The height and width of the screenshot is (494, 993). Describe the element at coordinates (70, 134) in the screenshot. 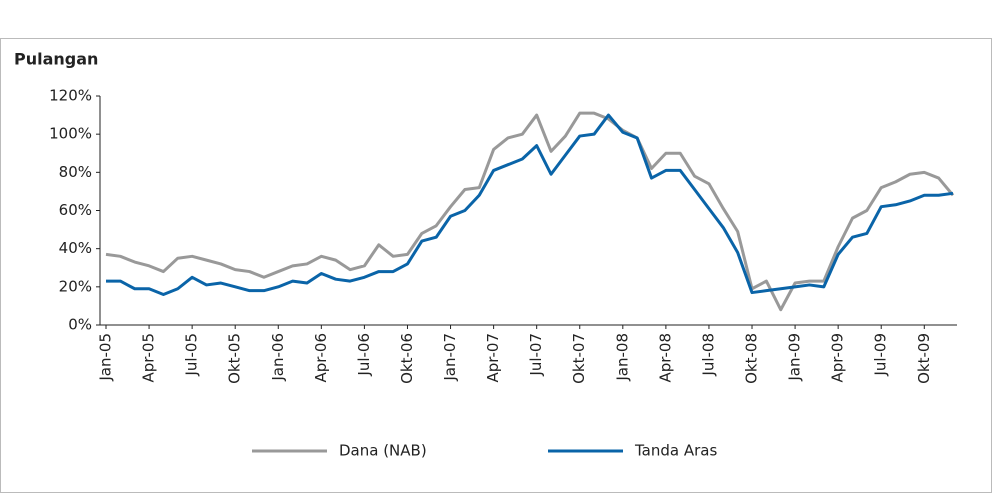

I see `y-tick-label: 100%` at that location.